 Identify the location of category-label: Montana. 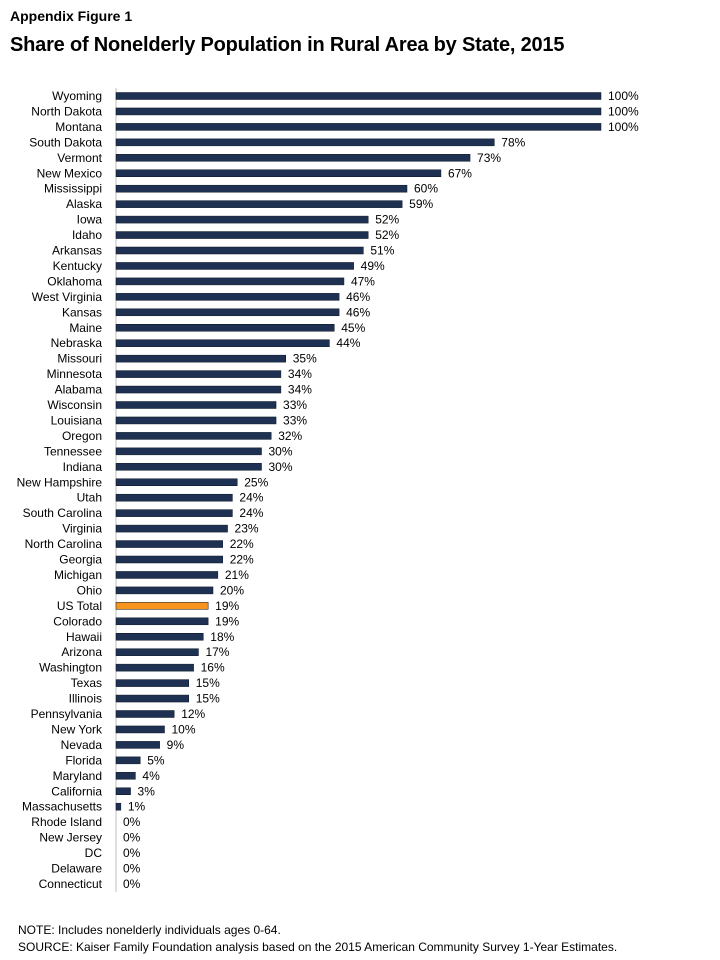
(78, 127).